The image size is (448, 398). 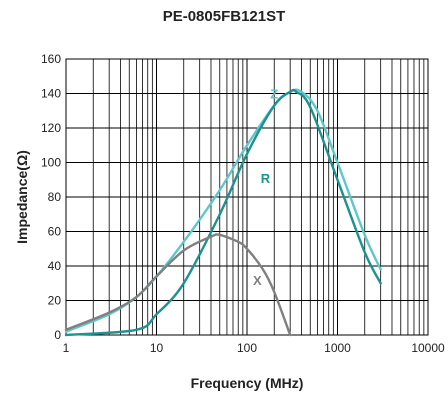 I want to click on y-tick-label: 140, so click(x=51, y=94).